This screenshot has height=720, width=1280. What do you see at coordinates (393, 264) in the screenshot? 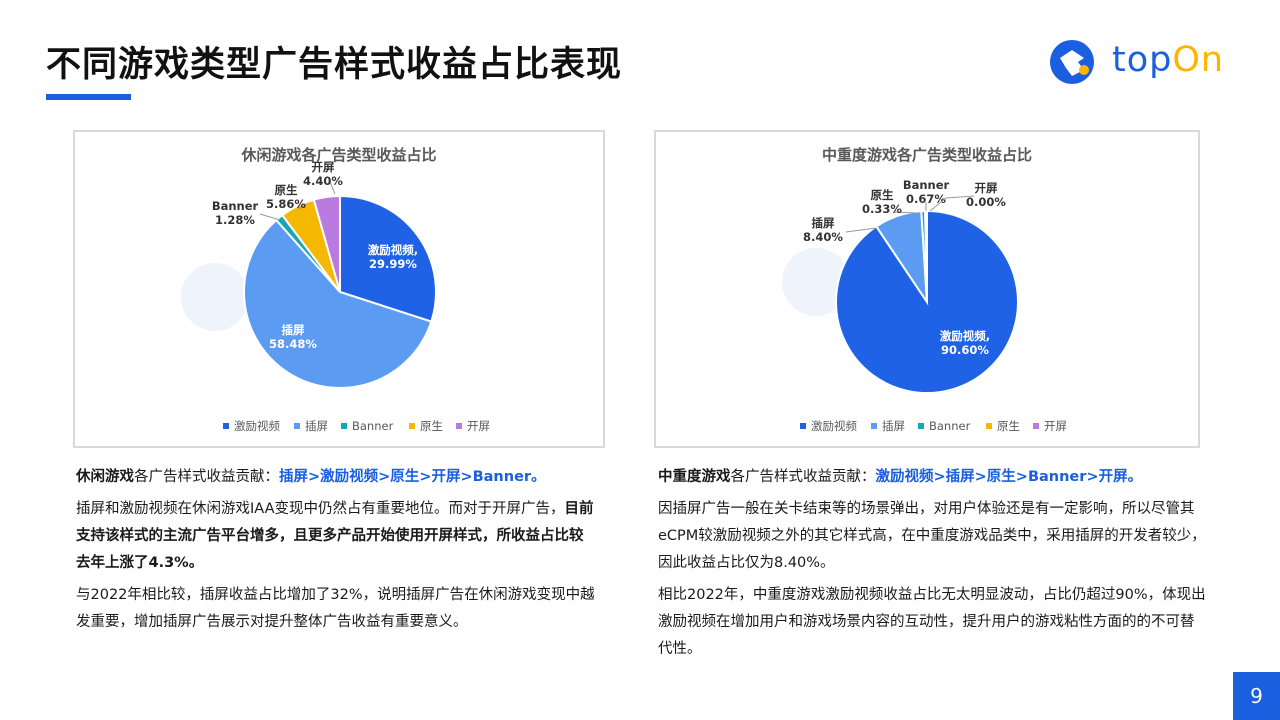
I see `slice-value-0: 29.99%` at bounding box center [393, 264].